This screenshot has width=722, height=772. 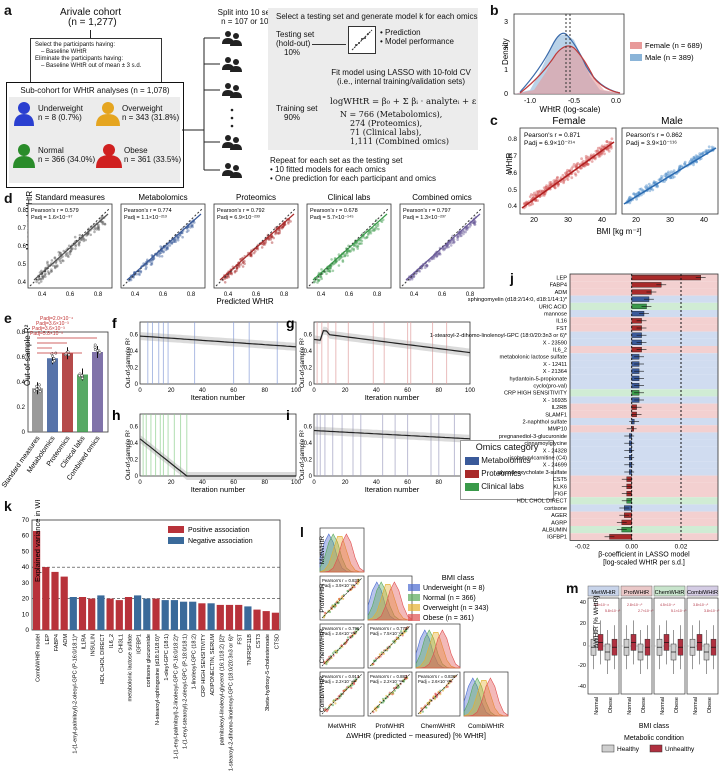 I want to click on panel-i-xtick: 80, so click(x=438, y=483).